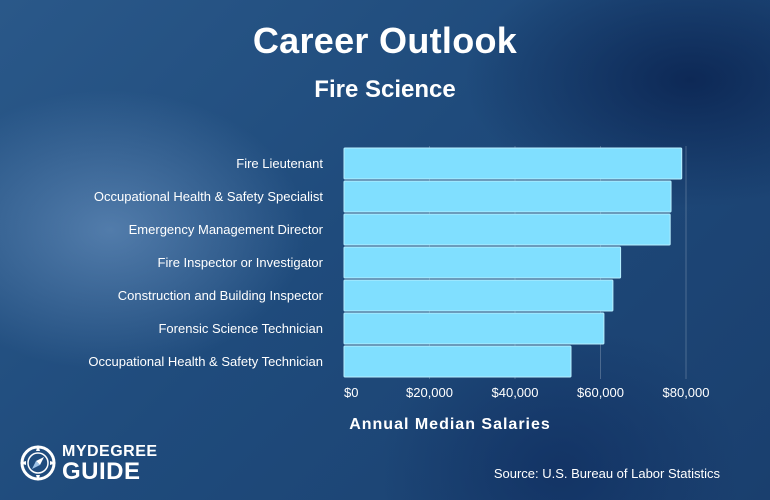 This screenshot has width=770, height=500. What do you see at coordinates (429, 392) in the screenshot?
I see `x-tick-label: $20,000` at bounding box center [429, 392].